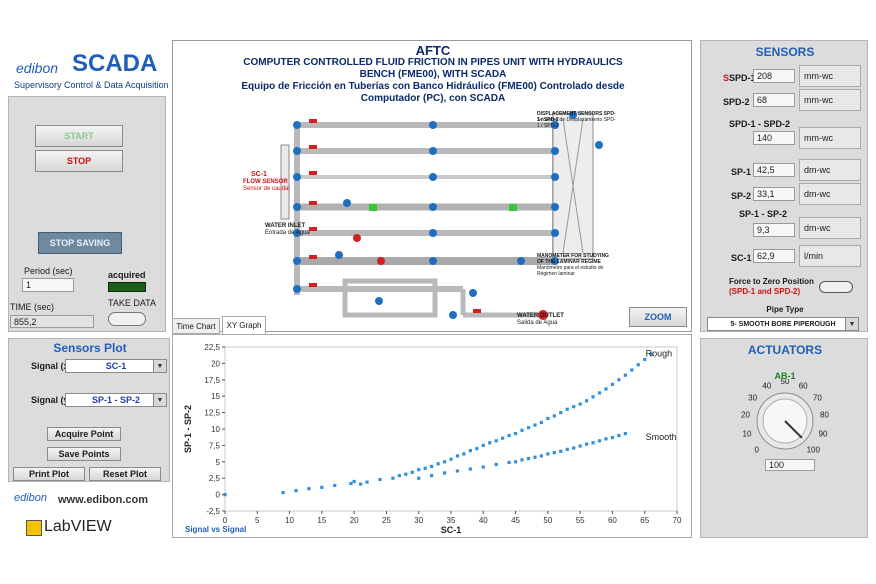  What do you see at coordinates (266, 189) in the screenshot?
I see `flow-sensor-es-label: Sensor de caudal` at bounding box center [266, 189].